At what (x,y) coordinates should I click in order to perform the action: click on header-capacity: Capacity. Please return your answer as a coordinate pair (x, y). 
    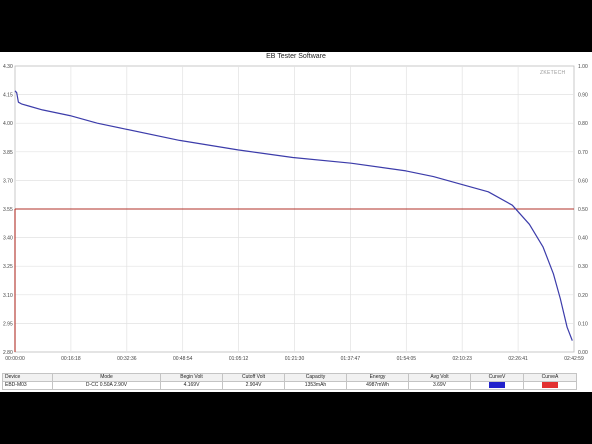
    Looking at the image, I should click on (315, 377).